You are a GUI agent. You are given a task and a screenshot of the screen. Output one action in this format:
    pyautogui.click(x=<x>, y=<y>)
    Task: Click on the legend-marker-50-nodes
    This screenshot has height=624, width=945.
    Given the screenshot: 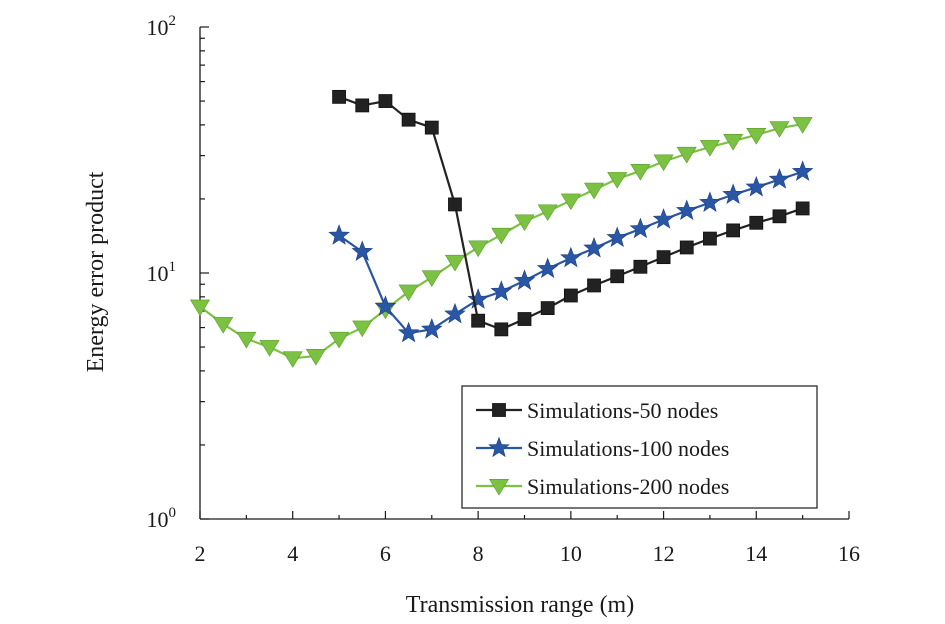 What is the action you would take?
    pyautogui.click(x=499, y=410)
    